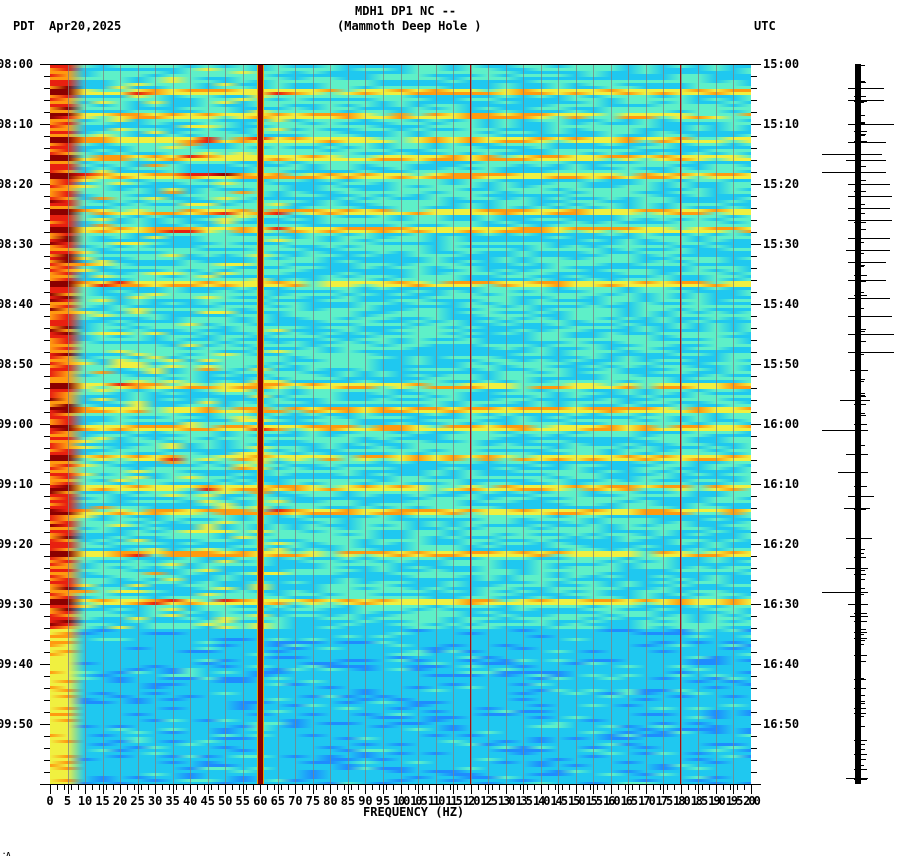  Describe the element at coordinates (17, 604) in the screenshot. I see `left-axis-label: 09:30` at that location.